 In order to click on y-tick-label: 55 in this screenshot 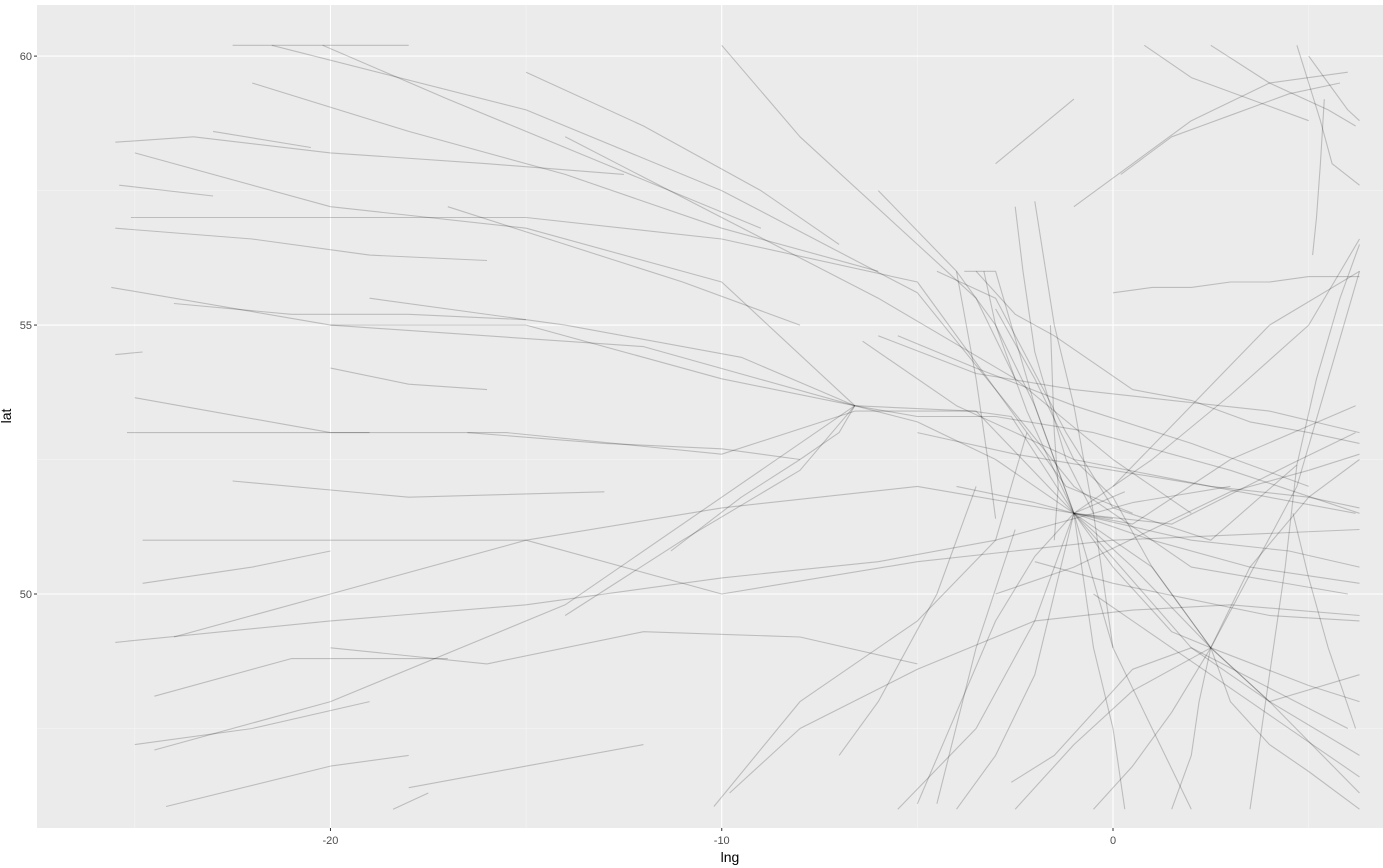, I will do `click(26, 326)`.